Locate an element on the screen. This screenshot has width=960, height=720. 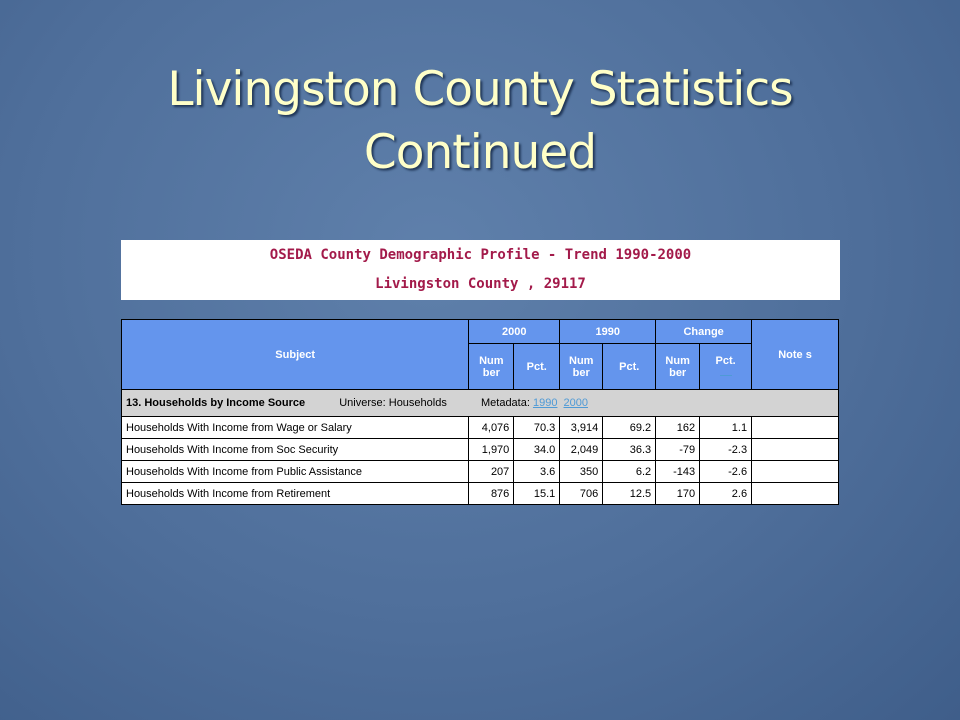
header-1990: 1990 is located at coordinates (608, 331).